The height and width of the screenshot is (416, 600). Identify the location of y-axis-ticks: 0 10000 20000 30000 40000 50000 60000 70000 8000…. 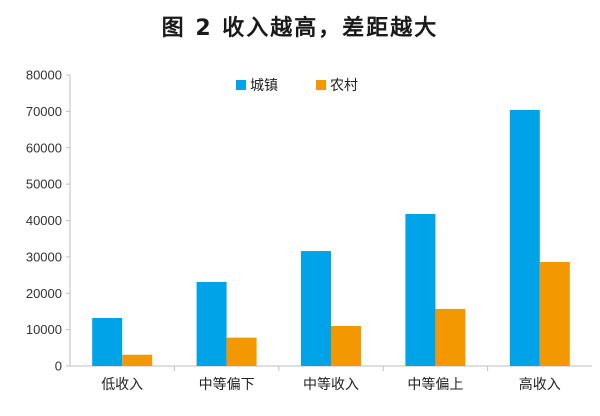
(48, 221).